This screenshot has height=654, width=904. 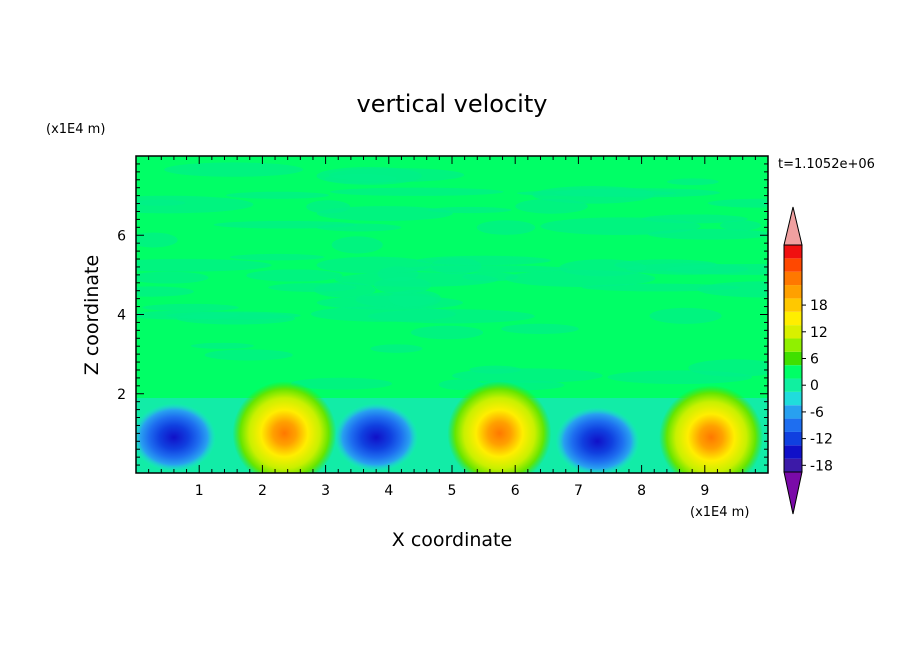 What do you see at coordinates (826, 164) in the screenshot?
I see `time-label: t=1.1052e+06` at bounding box center [826, 164].